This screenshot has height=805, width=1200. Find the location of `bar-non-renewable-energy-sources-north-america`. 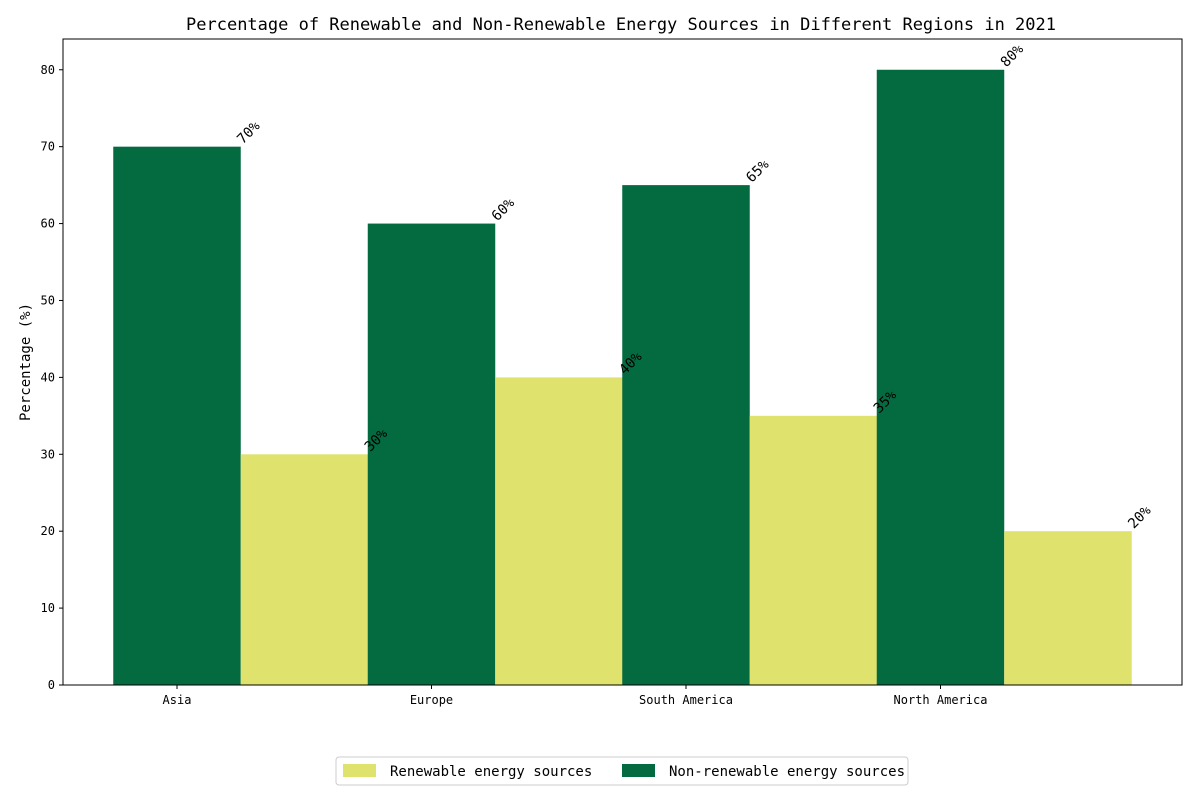

bar-non-renewable-energy-sources-north-america is located at coordinates (940, 377).